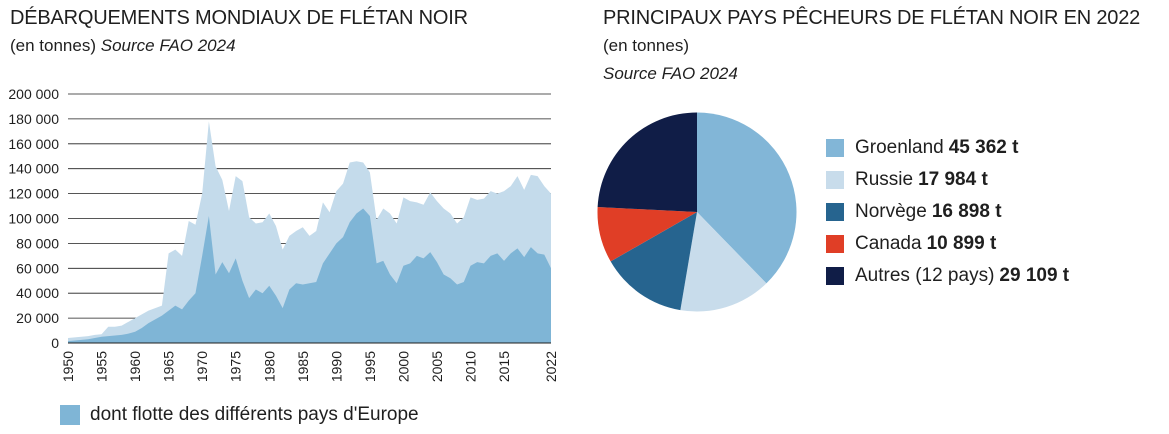  What do you see at coordinates (1034, 275) in the screenshot?
I see `legend-value: 29 109 t` at bounding box center [1034, 275].